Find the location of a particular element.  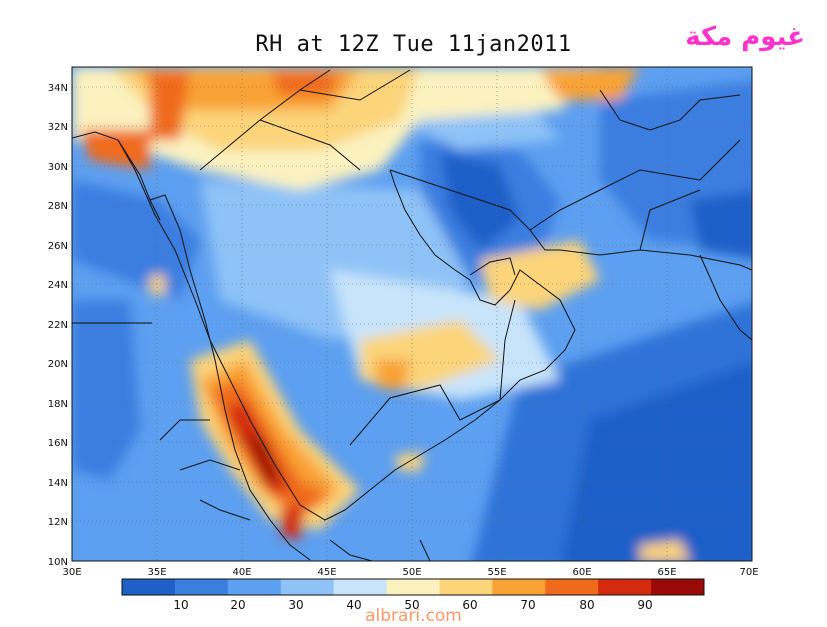

lat-tick: 18N is located at coordinates (58, 404).